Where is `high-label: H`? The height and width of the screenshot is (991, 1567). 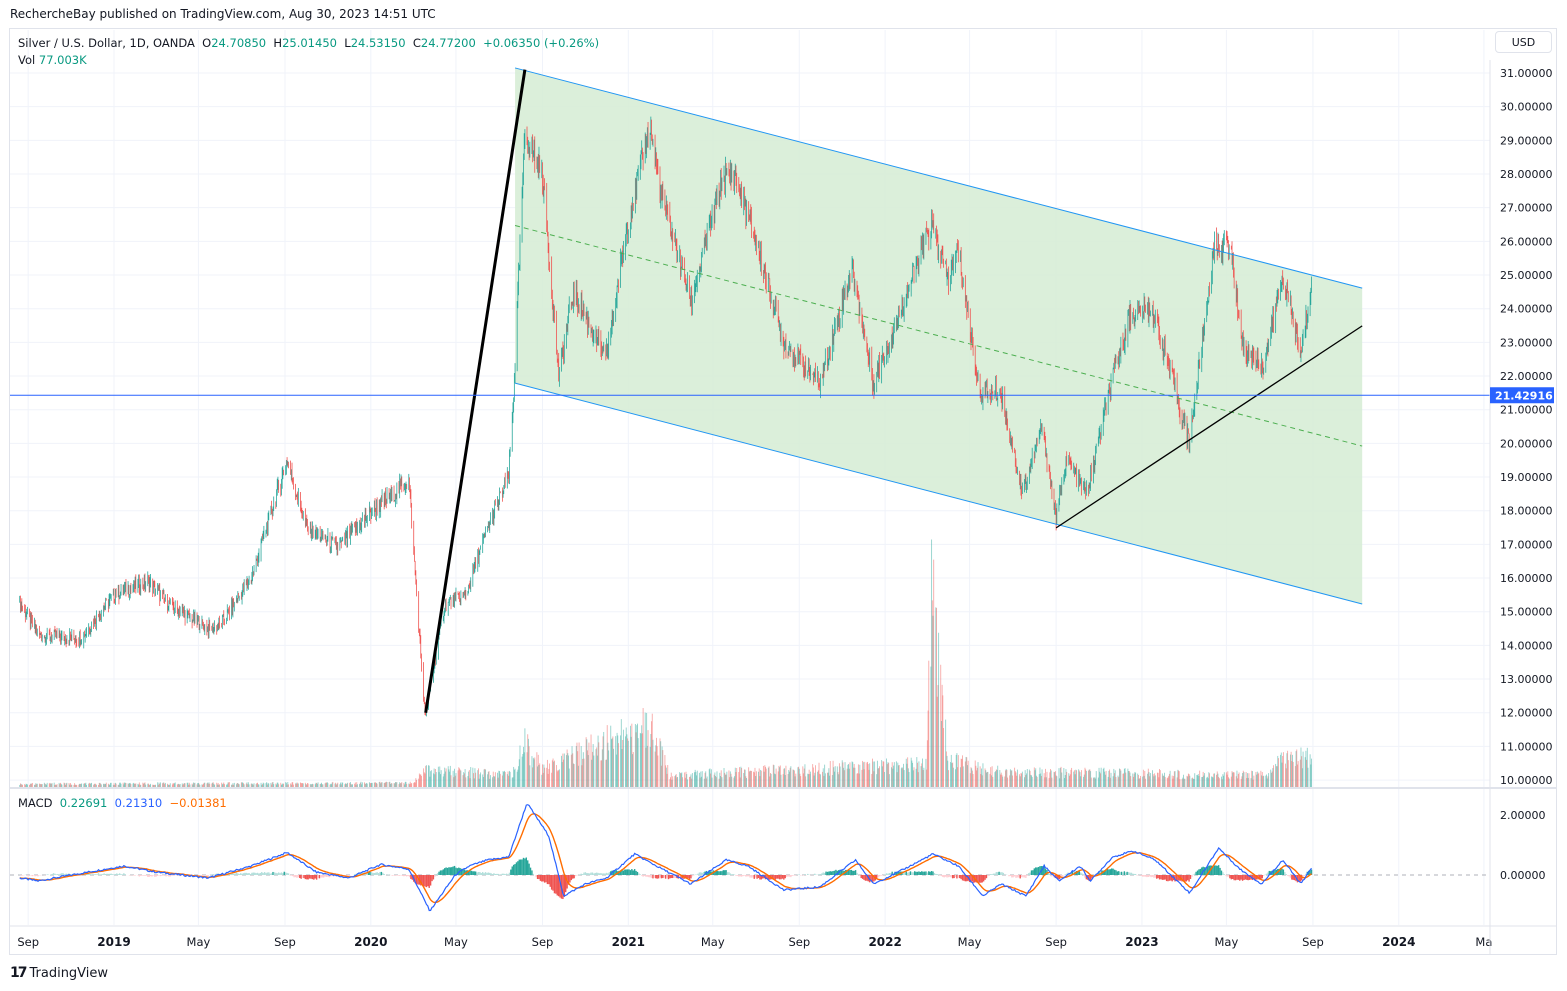 high-label: H is located at coordinates (278, 43).